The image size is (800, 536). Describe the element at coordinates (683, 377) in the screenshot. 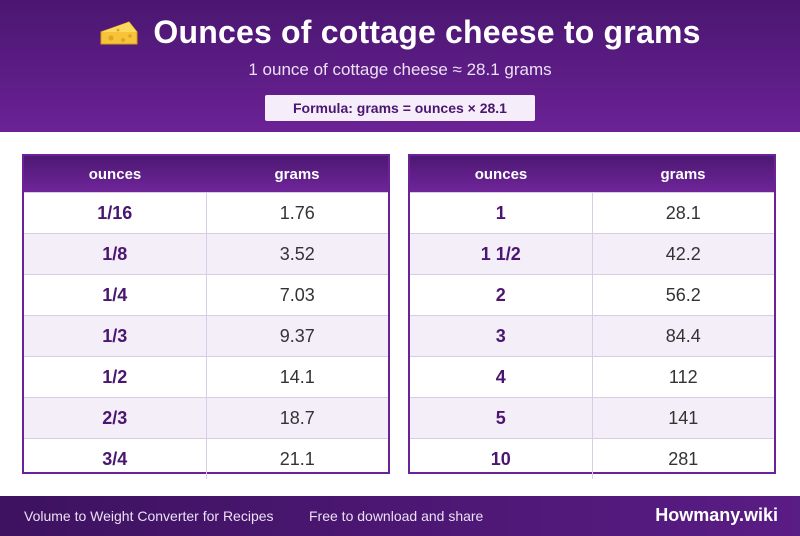

I see `grams-cell: 112` at that location.